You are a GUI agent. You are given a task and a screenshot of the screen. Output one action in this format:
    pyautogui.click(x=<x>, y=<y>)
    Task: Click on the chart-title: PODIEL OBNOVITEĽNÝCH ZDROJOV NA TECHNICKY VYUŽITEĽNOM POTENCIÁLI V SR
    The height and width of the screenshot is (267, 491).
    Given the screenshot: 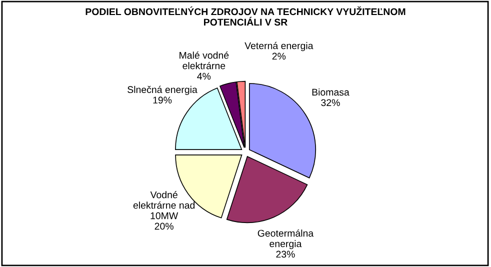 What is the action you would take?
    pyautogui.click(x=246, y=16)
    